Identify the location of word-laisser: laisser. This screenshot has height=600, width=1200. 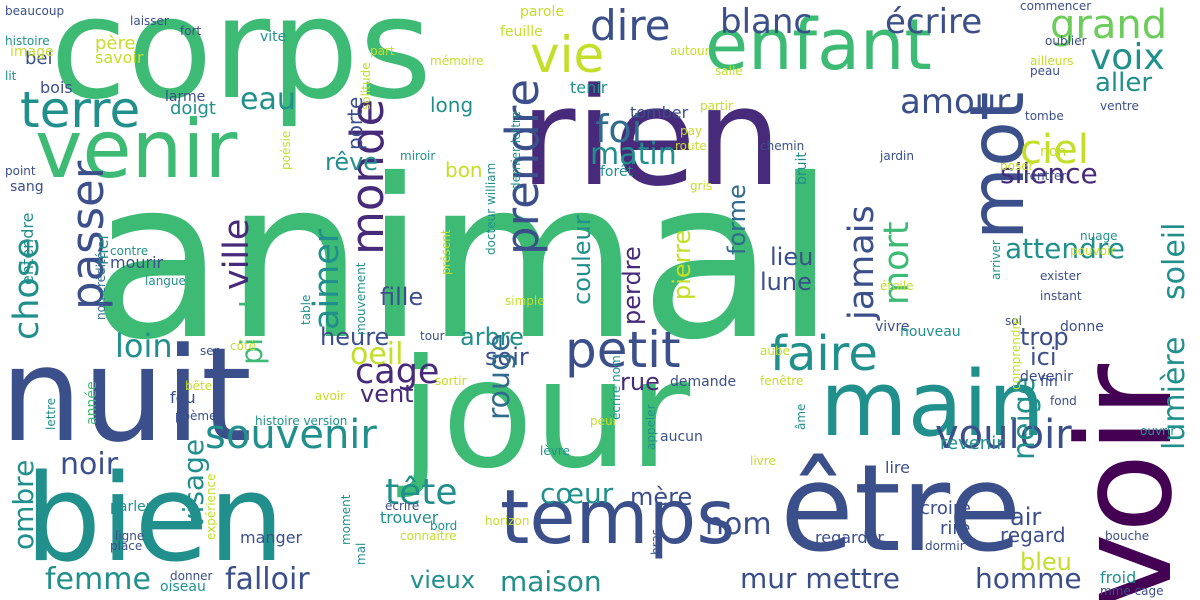
(149, 21).